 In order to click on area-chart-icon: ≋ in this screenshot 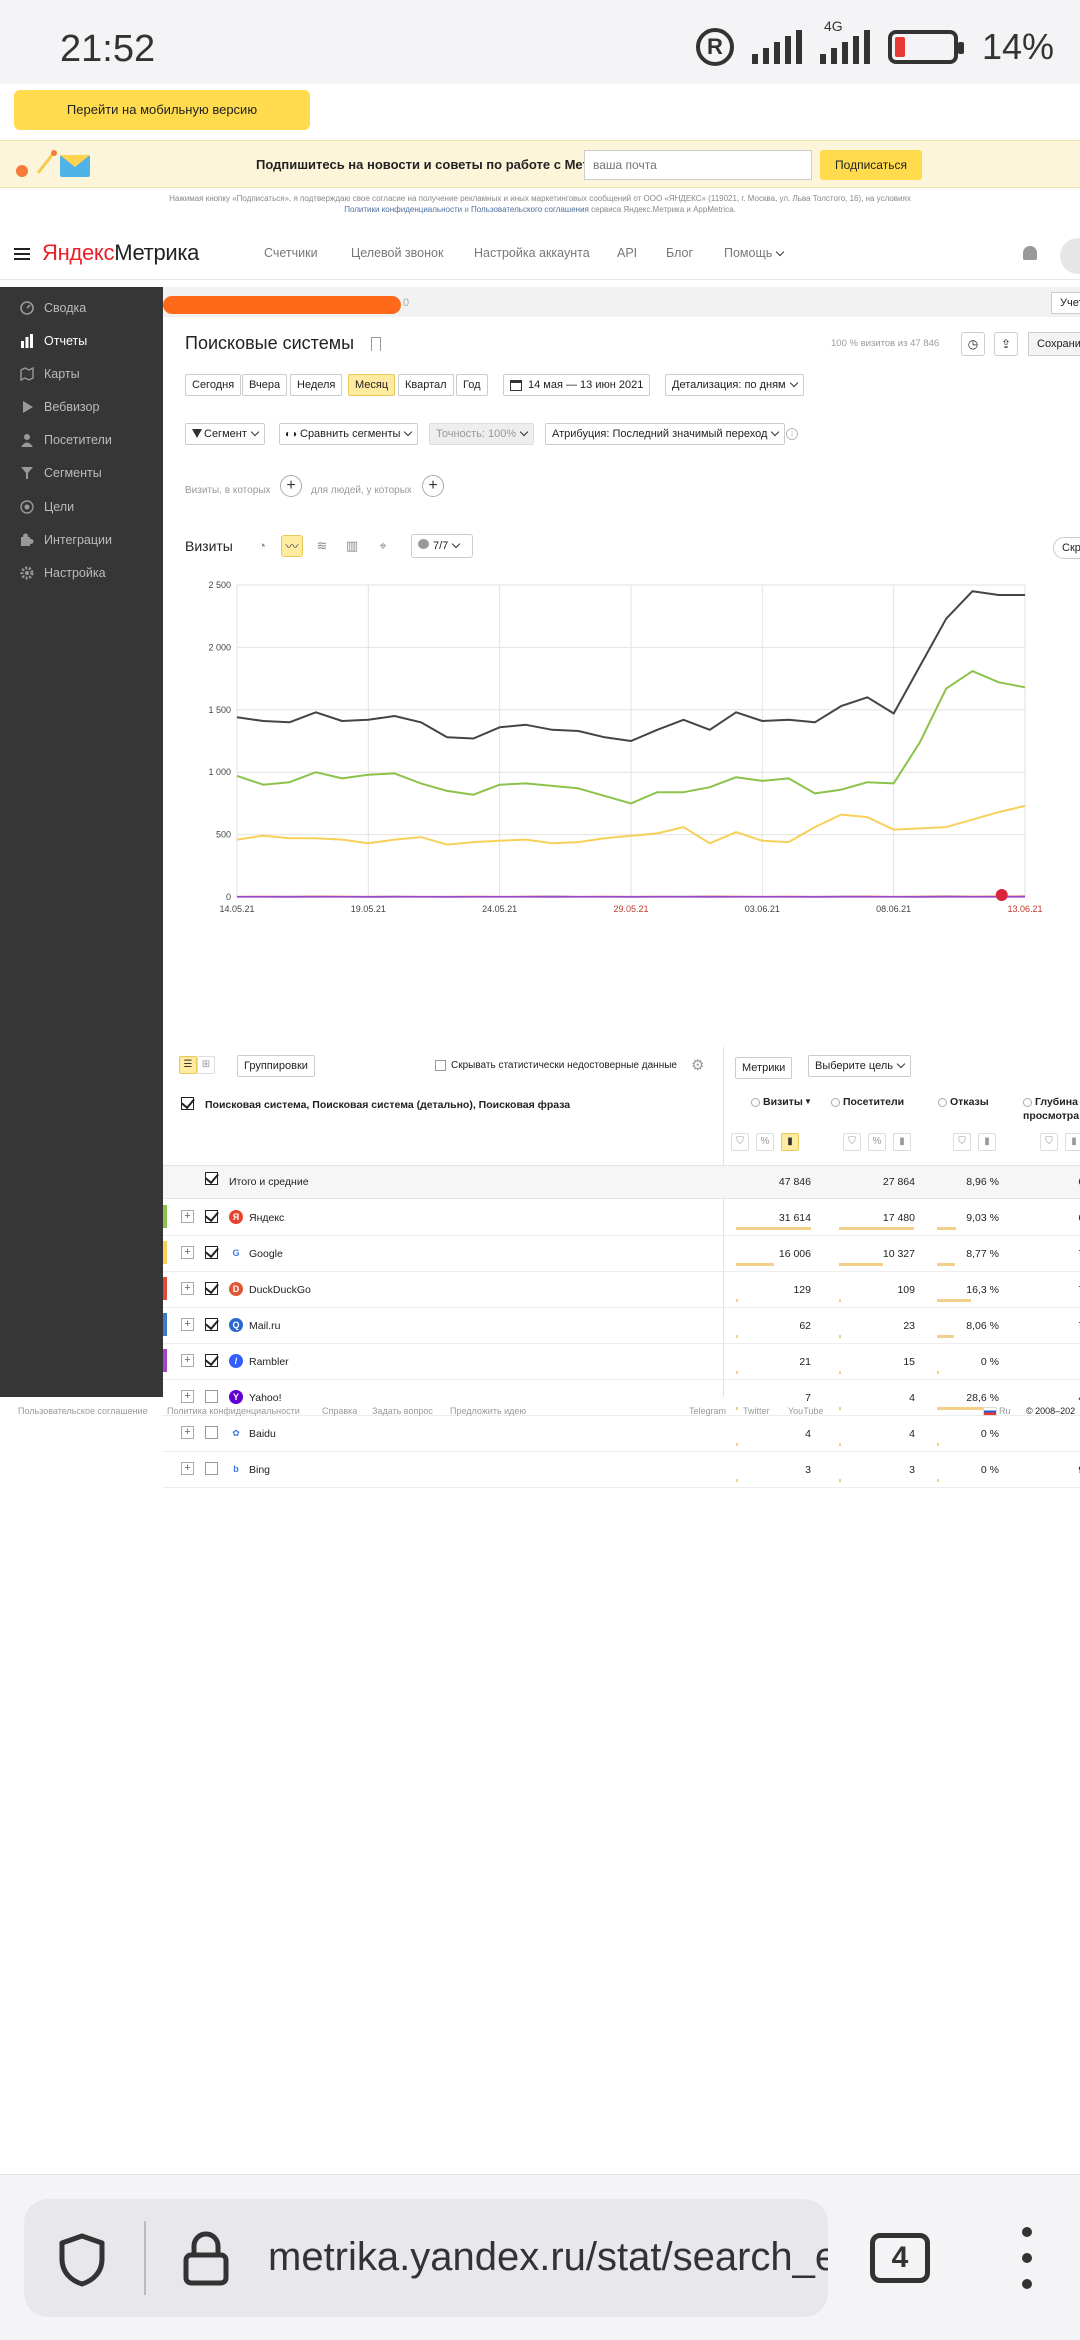, I will do `click(322, 545)`.